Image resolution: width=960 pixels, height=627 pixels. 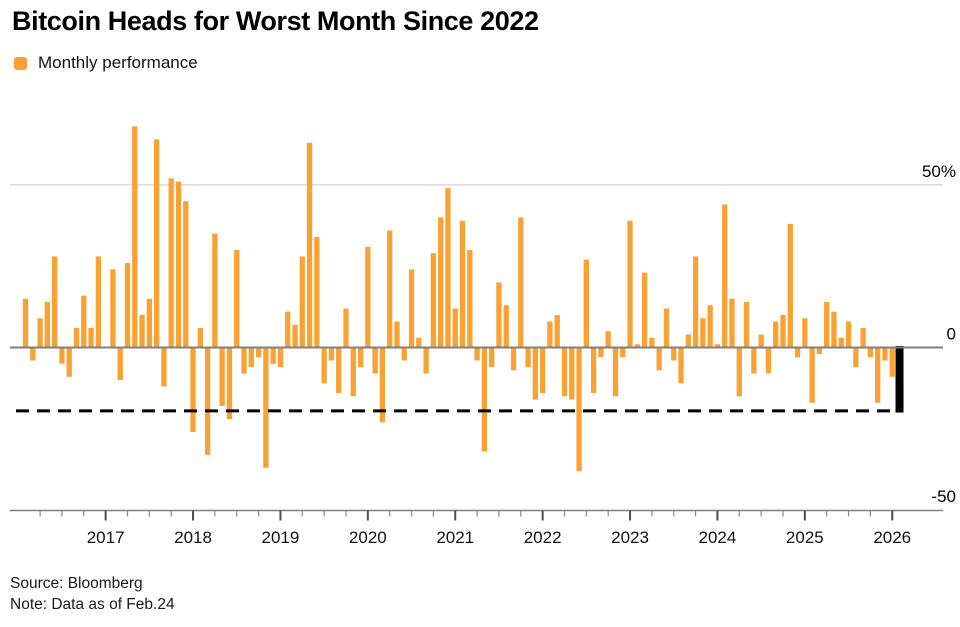 I want to click on y-axis-label: 0, so click(x=951, y=334).